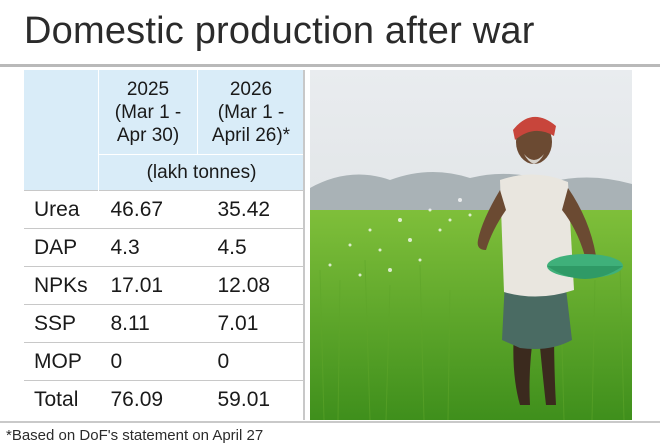 The width and height of the screenshot is (660, 448). What do you see at coordinates (148, 89) in the screenshot?
I see `column-header-line: 2025` at bounding box center [148, 89].